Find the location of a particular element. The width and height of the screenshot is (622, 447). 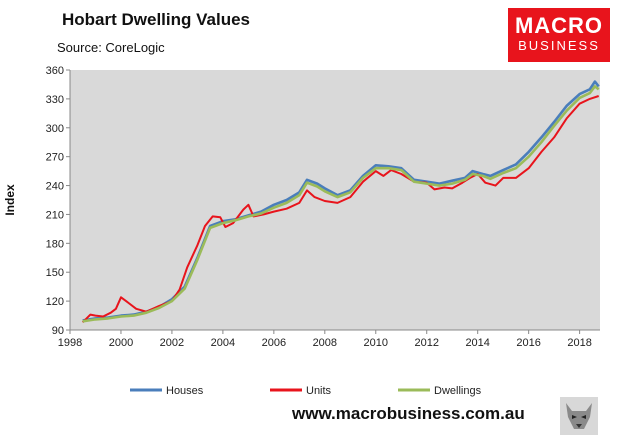

chart-title: Hobart Dwelling Values is located at coordinates (156, 19).